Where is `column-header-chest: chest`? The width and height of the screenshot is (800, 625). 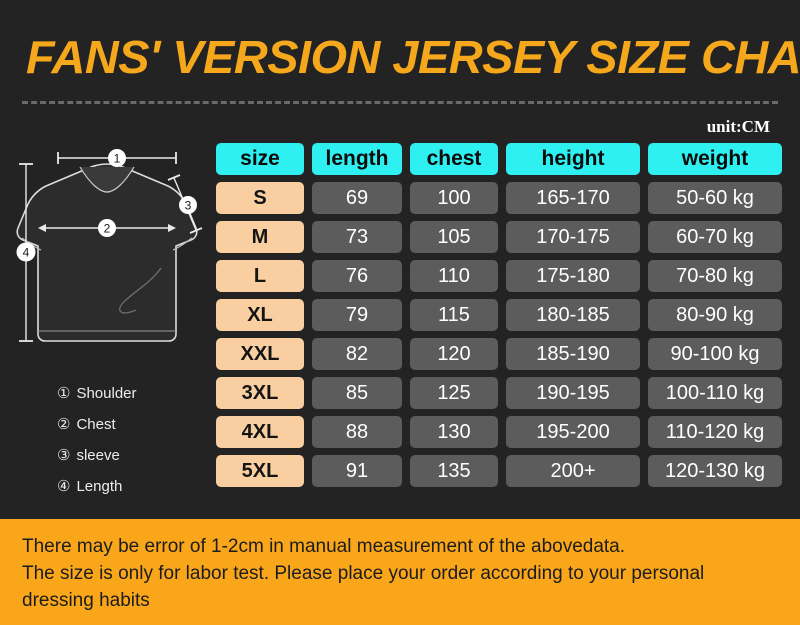
column-header-chest: chest is located at coordinates (454, 159).